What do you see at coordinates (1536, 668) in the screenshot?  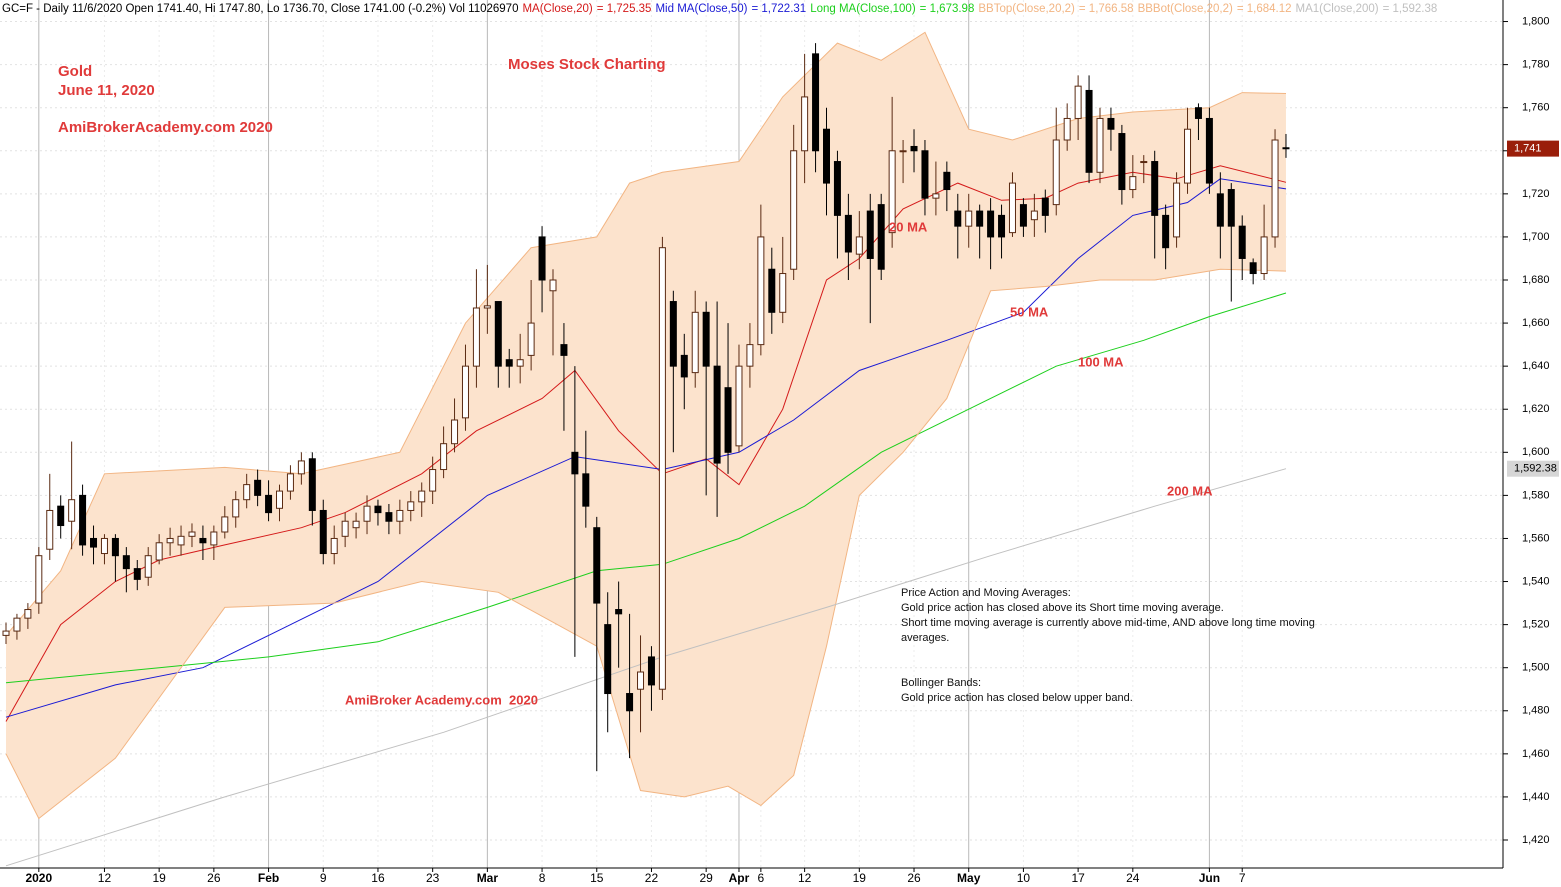 I see `y-tick-label: 1,500` at bounding box center [1536, 668].